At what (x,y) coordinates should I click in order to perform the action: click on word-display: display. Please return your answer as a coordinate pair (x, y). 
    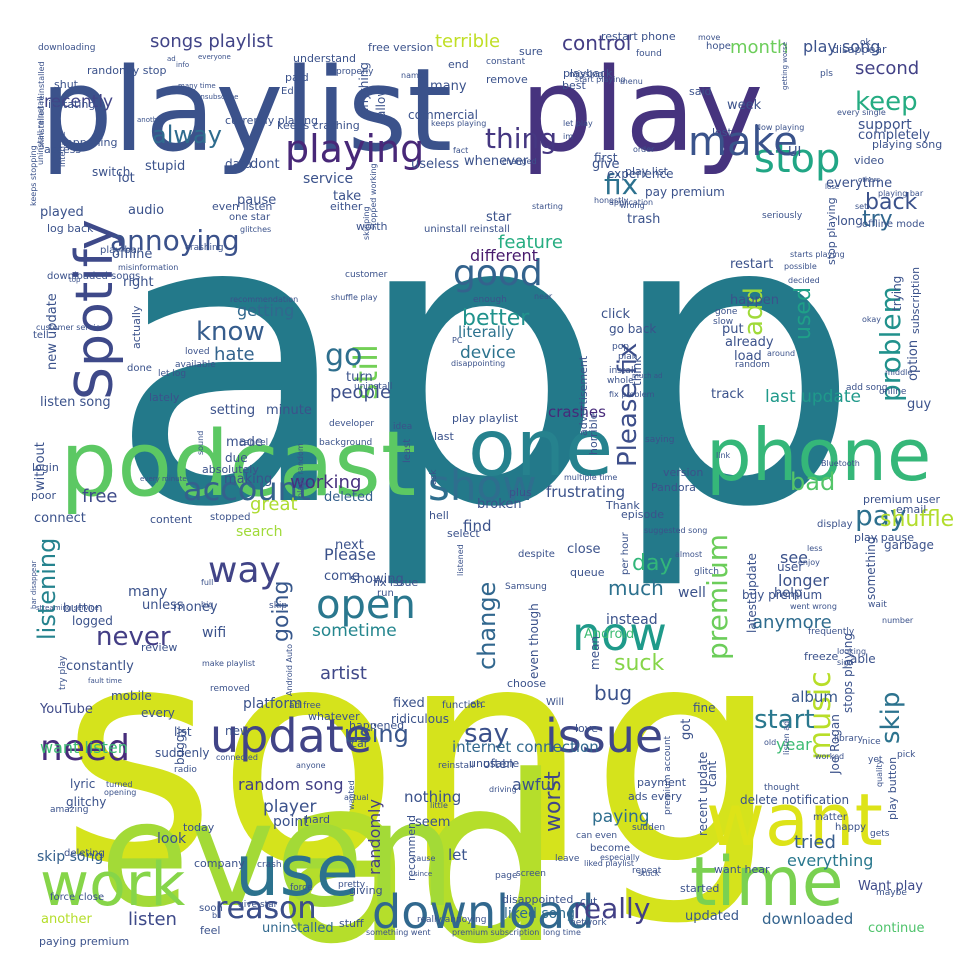
    Looking at the image, I should click on (835, 524).